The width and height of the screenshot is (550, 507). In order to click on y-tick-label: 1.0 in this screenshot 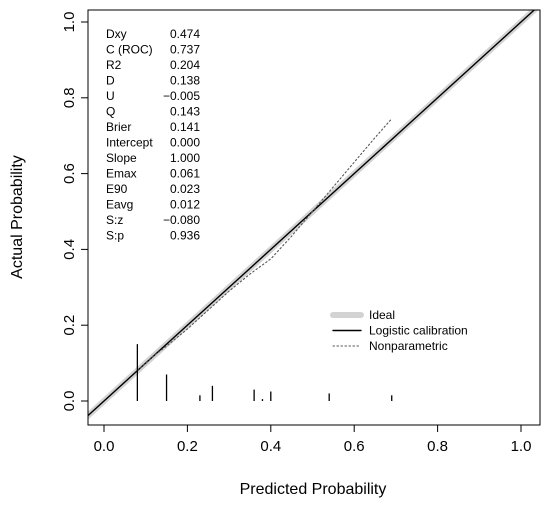, I will do `click(69, 22)`.